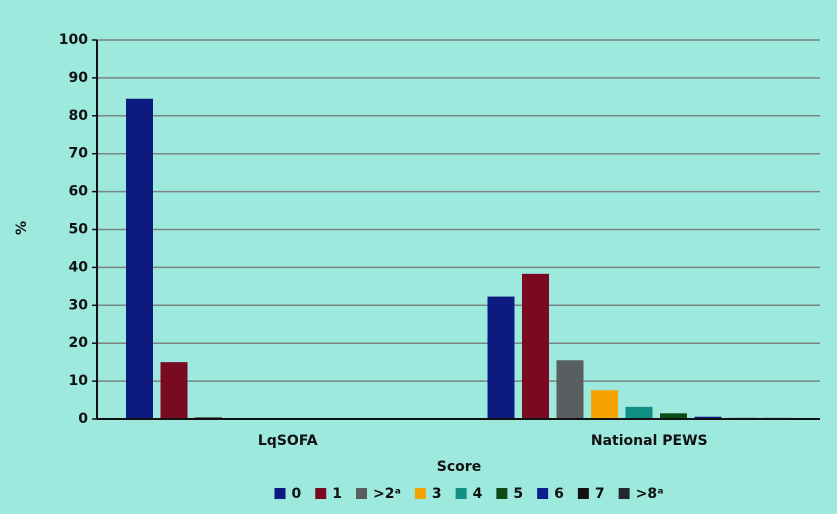 Image resolution: width=837 pixels, height=514 pixels. I want to click on y-tick-label: 90, so click(79, 78).